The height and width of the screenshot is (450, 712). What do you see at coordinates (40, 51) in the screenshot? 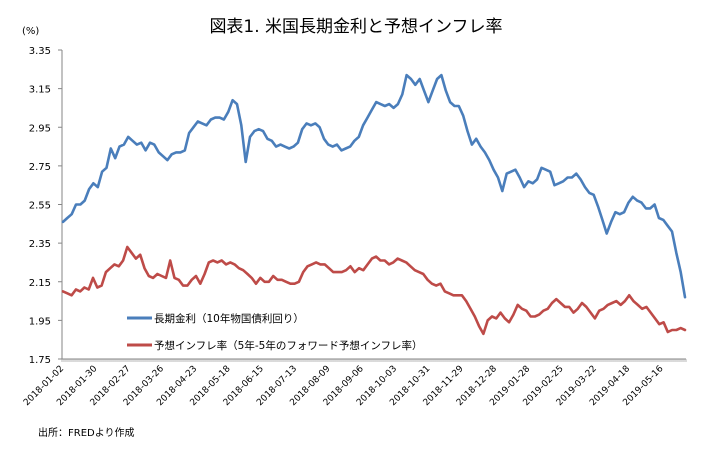
I see `y-tick-label: 3.35` at bounding box center [40, 51].